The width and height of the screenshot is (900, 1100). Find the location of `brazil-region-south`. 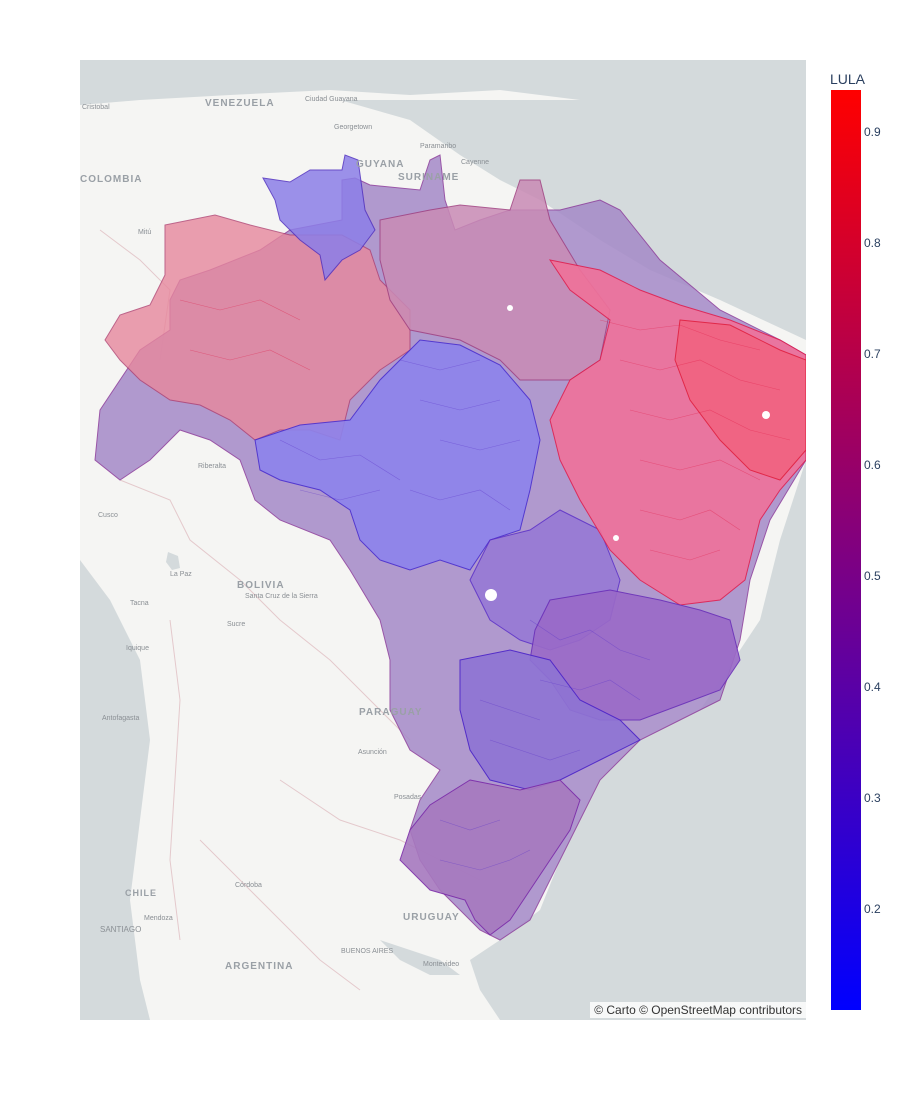

brazil-region-south is located at coordinates (490, 857).